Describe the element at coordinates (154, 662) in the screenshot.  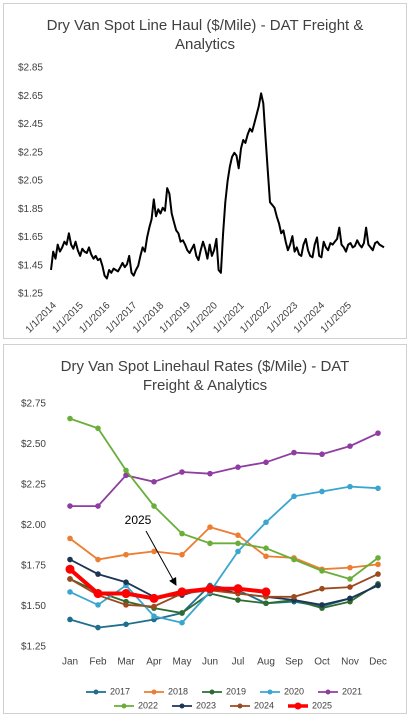
I see `x-tick-label: Apr` at that location.